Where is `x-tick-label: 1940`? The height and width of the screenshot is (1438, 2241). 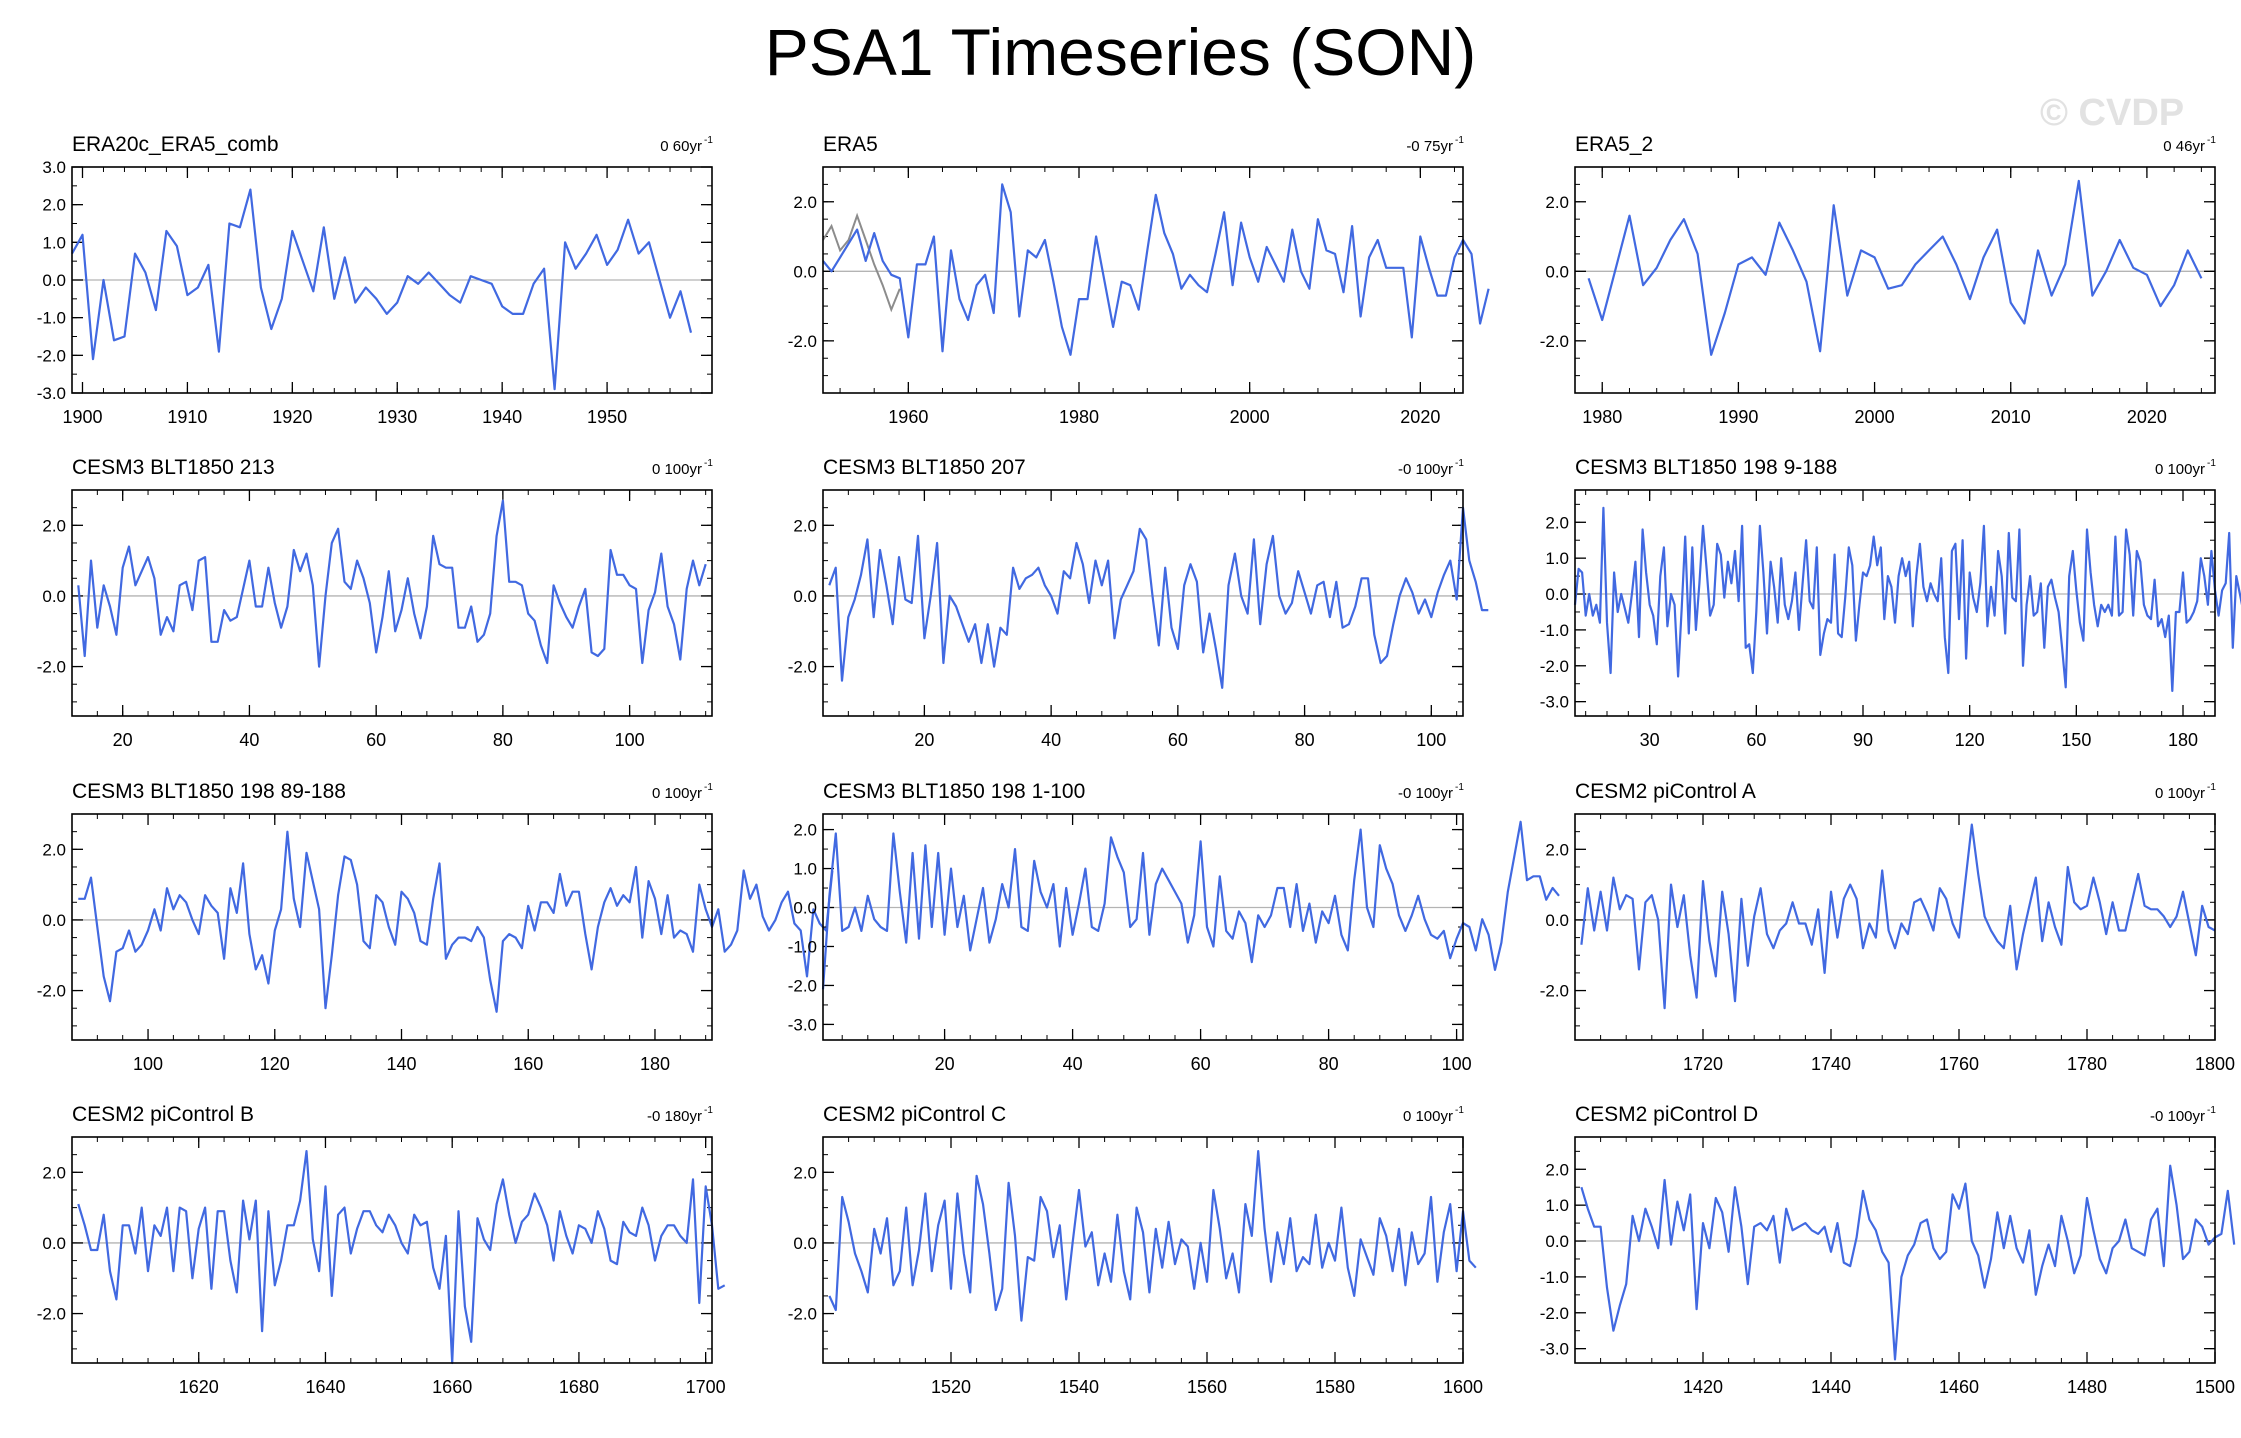
x-tick-label: 1940 is located at coordinates (502, 417).